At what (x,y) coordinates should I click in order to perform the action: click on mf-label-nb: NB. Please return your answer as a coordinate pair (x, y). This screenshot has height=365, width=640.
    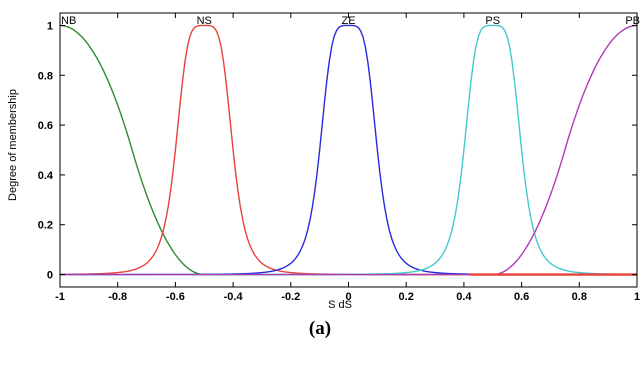
    Looking at the image, I should click on (68, 21).